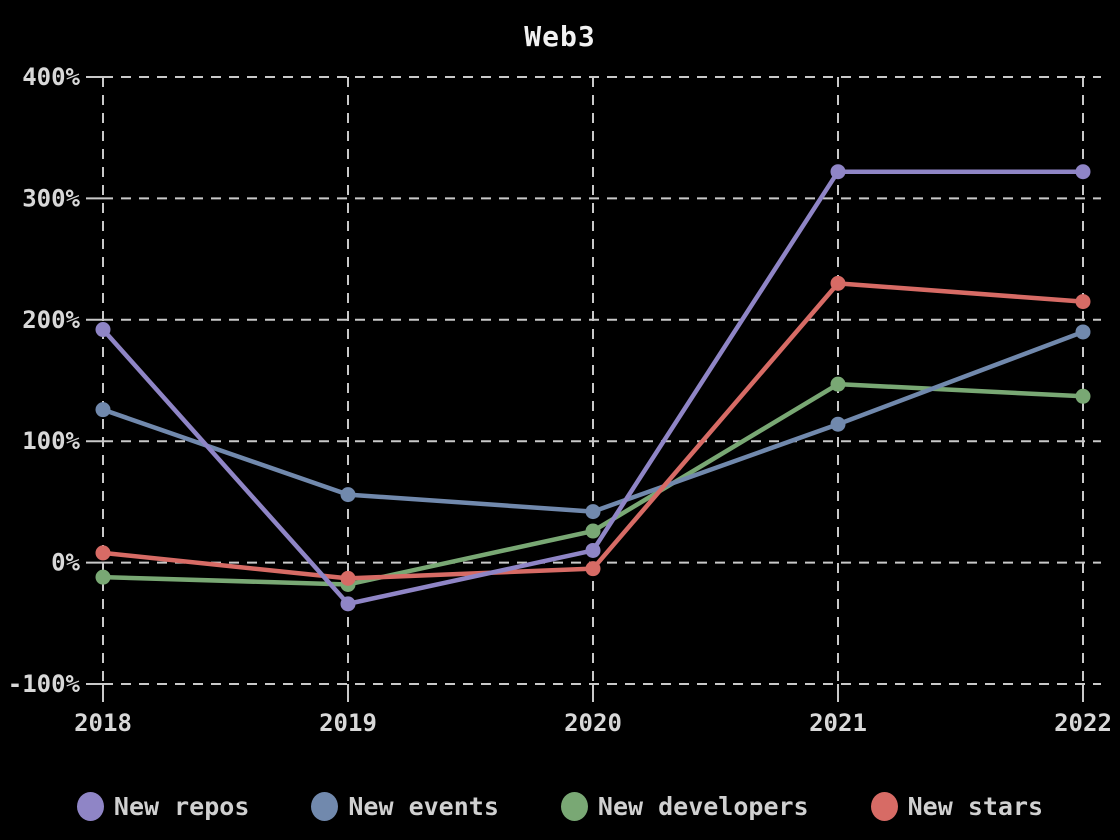 The height and width of the screenshot is (840, 1120). What do you see at coordinates (884, 806) in the screenshot?
I see `legend-marker-new-stars` at bounding box center [884, 806].